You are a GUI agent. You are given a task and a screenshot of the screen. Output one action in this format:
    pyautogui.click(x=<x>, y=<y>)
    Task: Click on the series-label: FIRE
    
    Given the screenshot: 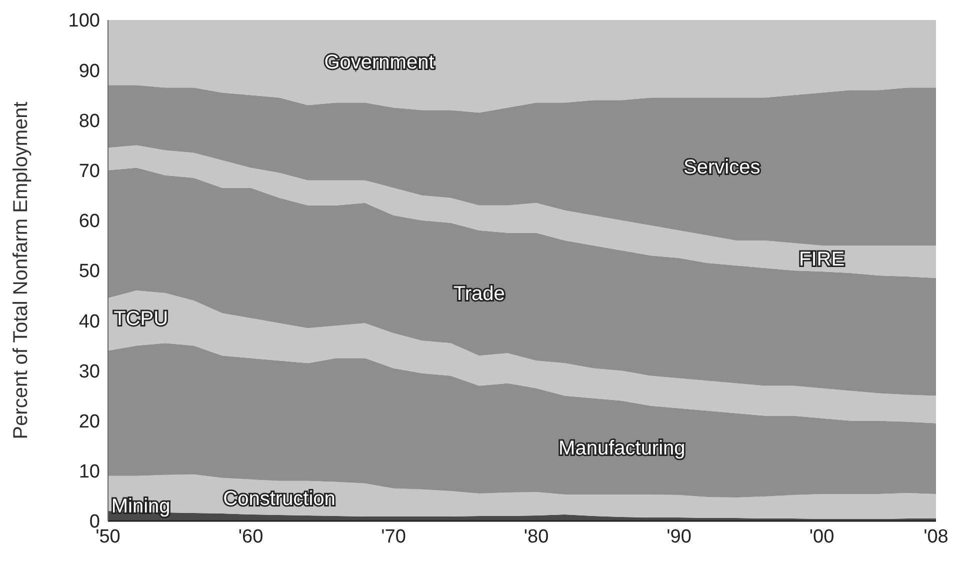 What is the action you would take?
    pyautogui.click(x=822, y=259)
    